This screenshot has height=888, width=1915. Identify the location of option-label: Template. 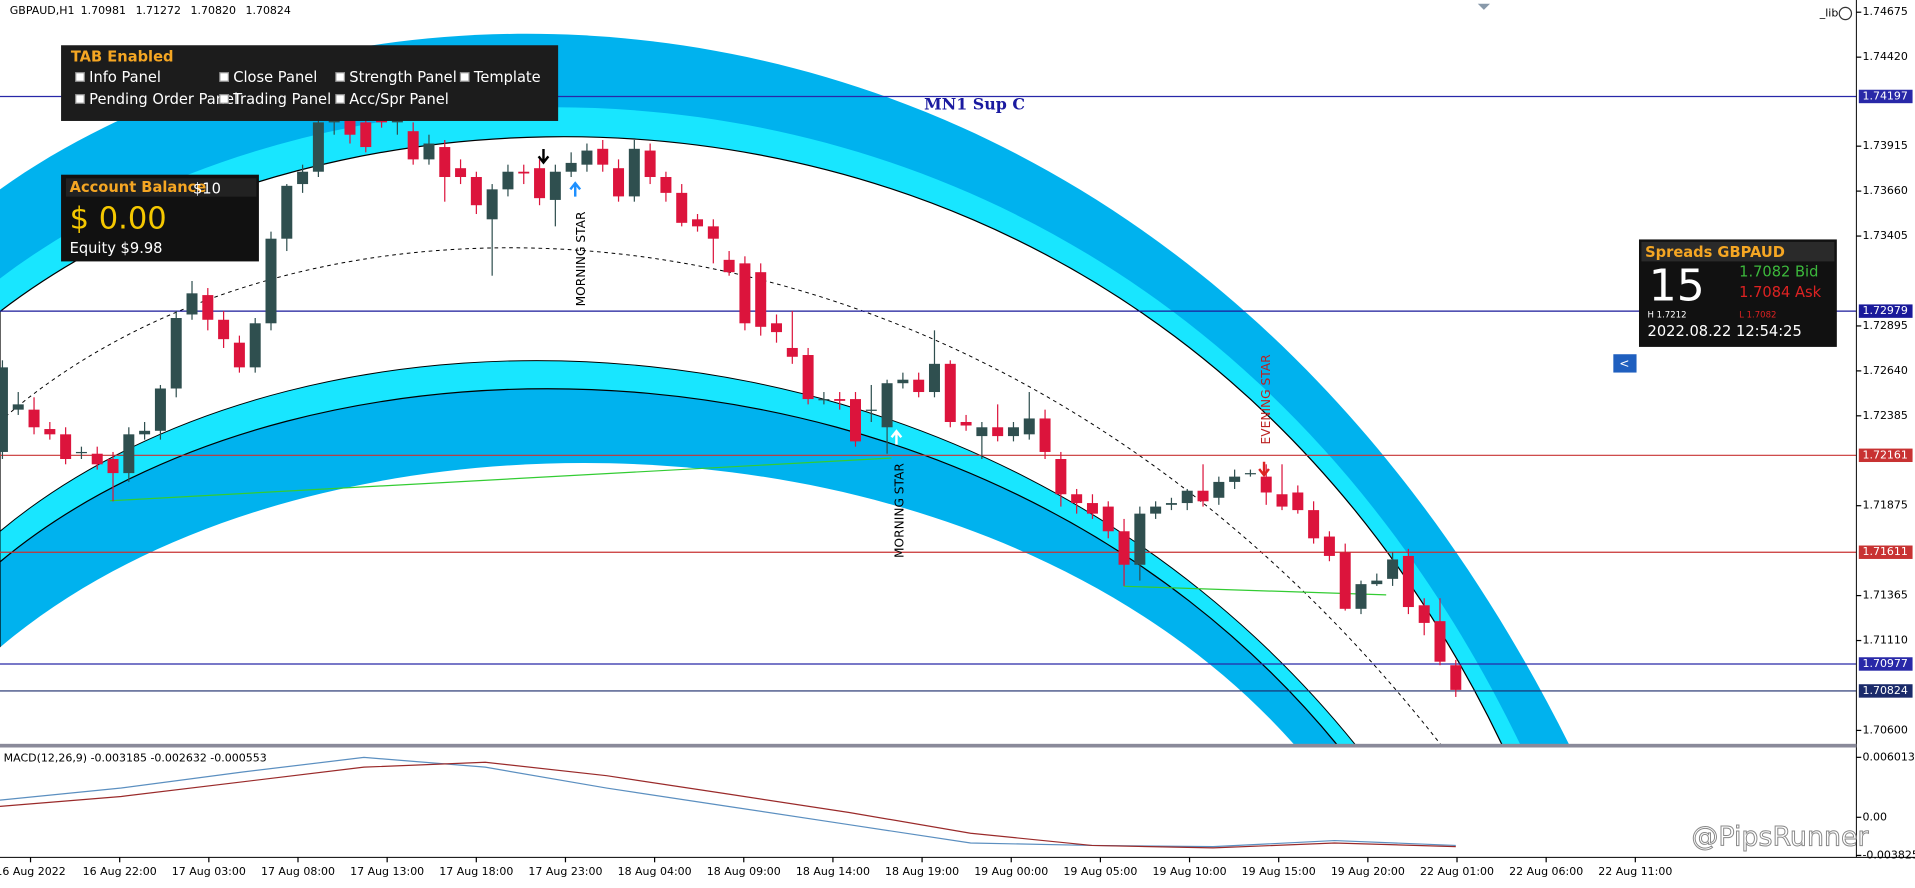
(507, 77).